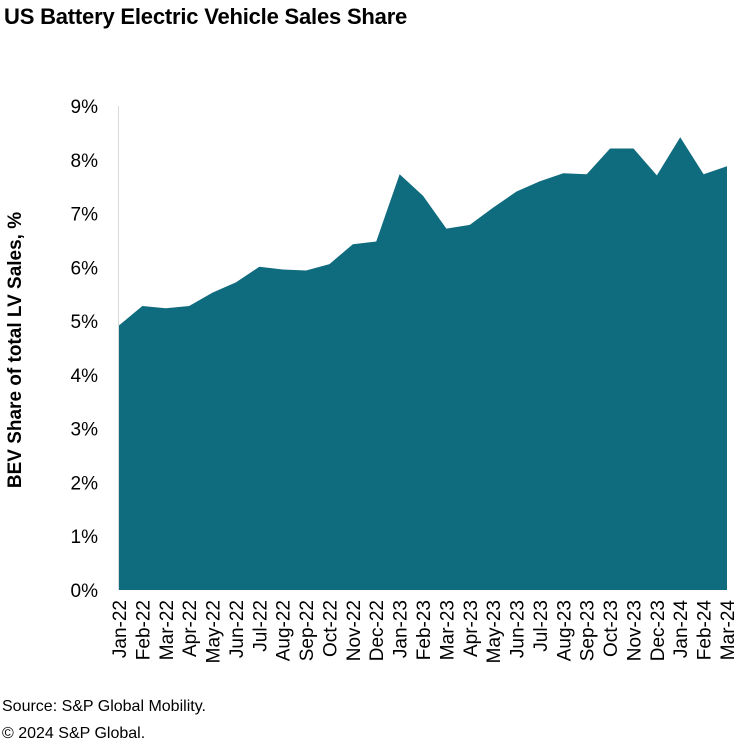 This screenshot has width=748, height=750. Describe the element at coordinates (214, 631) in the screenshot. I see `x-tick-label: May-22` at that location.